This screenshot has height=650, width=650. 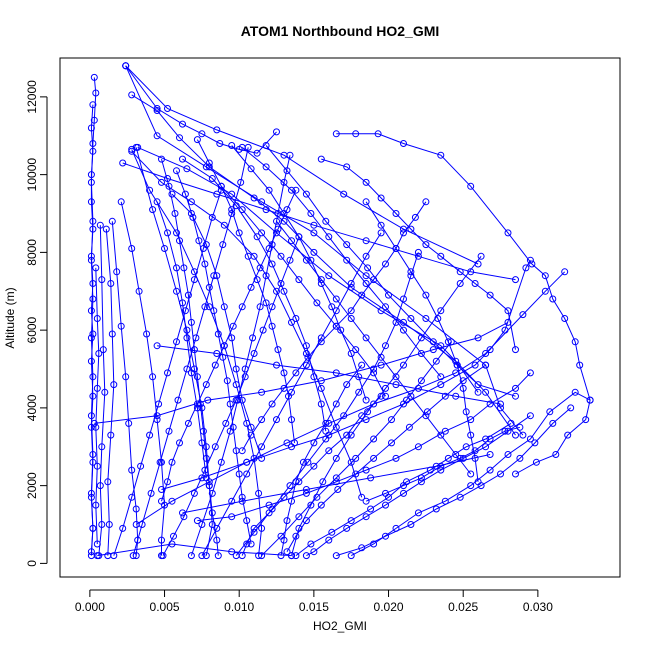 I want to click on x-axis-label: HO2_GMI, so click(x=340, y=626).